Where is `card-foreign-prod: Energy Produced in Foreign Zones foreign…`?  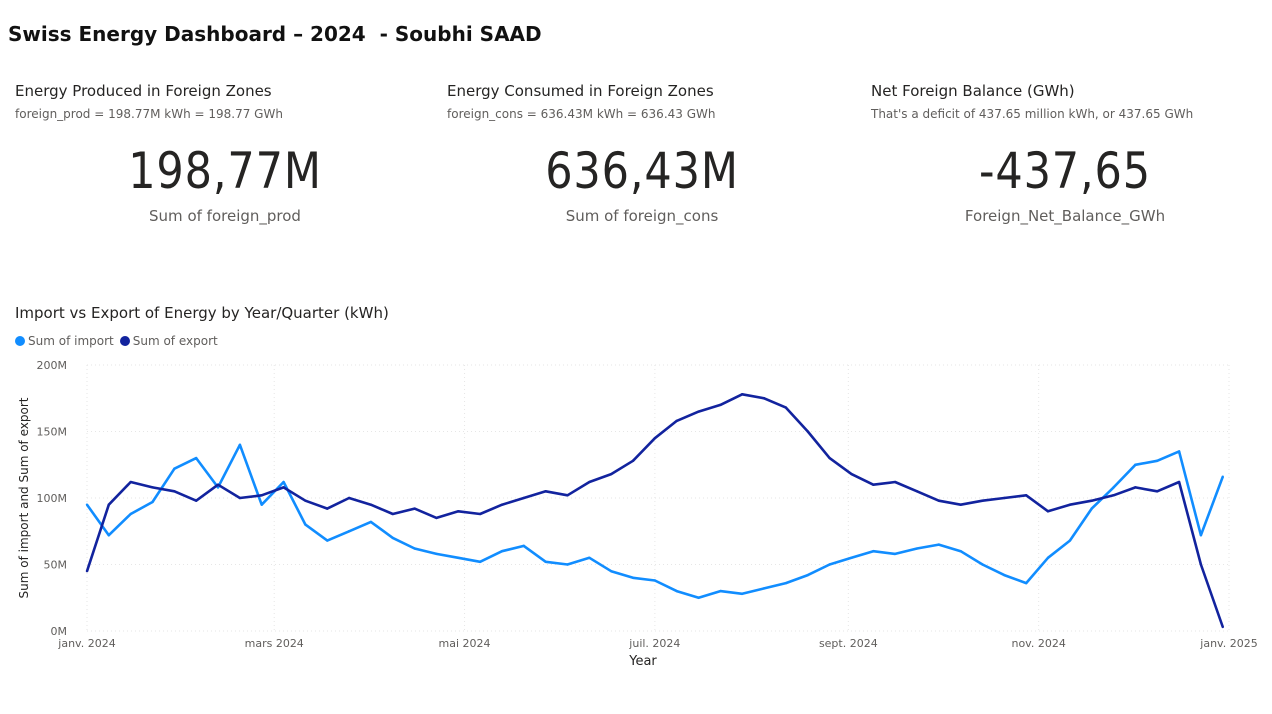 card-foreign-prod: Energy Produced in Foreign Zones foreign… is located at coordinates (225, 165).